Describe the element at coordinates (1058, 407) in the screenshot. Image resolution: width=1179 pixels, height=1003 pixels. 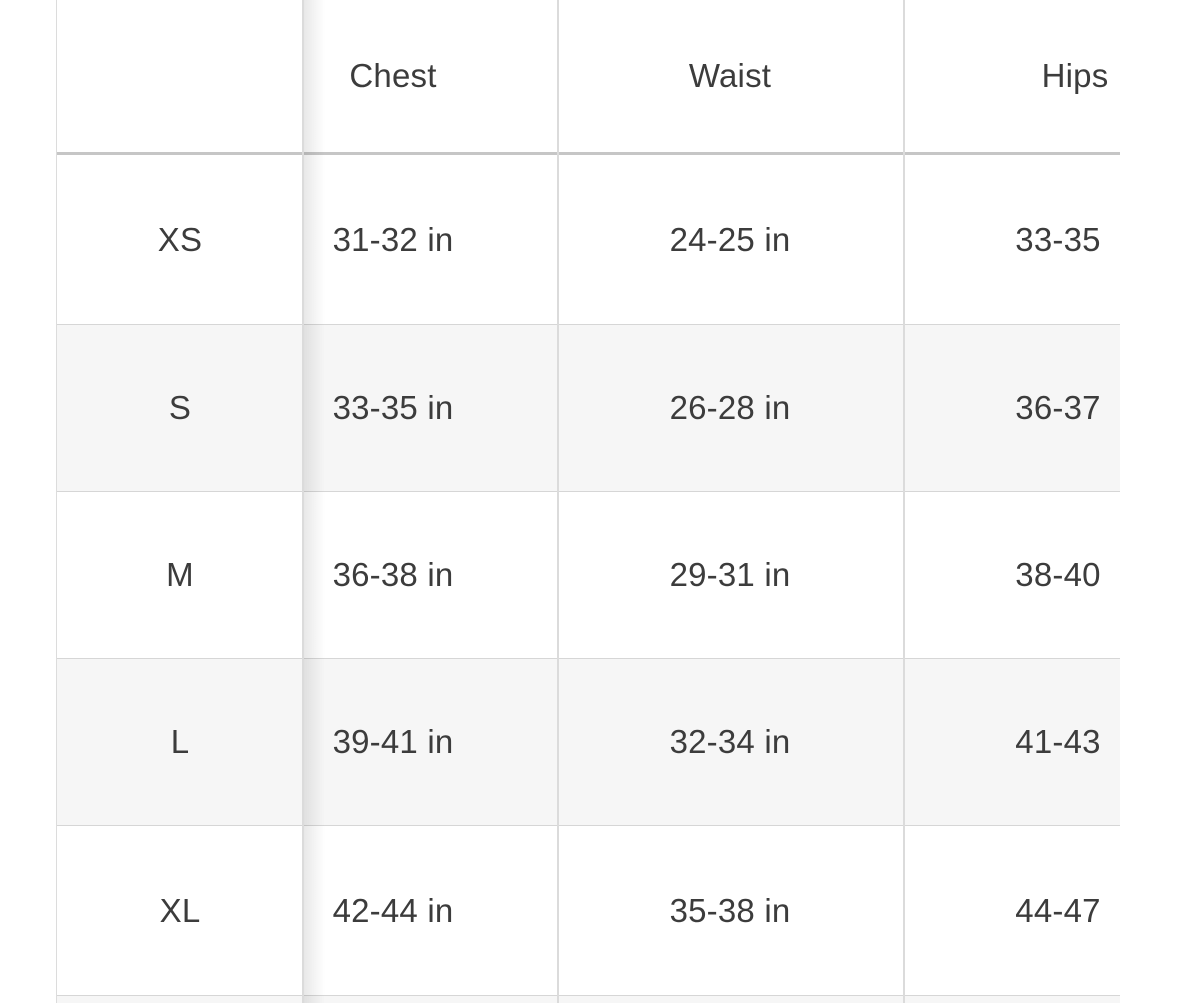
I see `hips-value: 36-37` at that location.